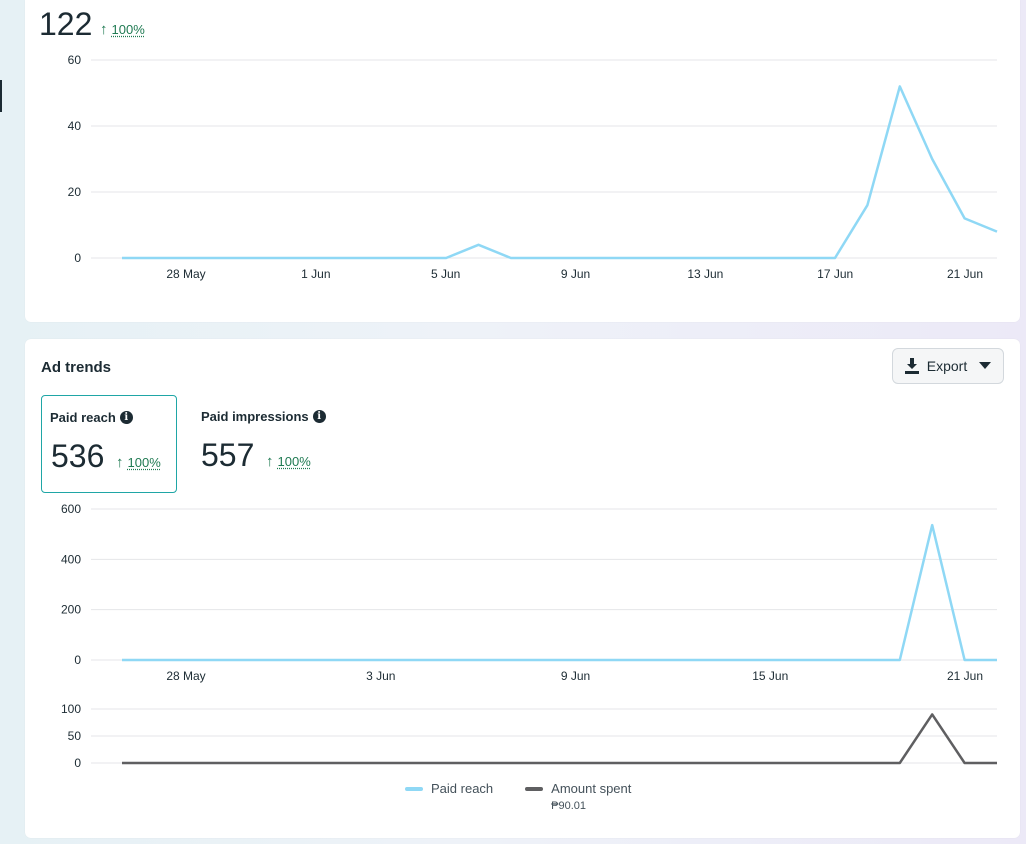 Image resolution: width=1026 pixels, height=844 pixels. What do you see at coordinates (75, 192) in the screenshot?
I see `y-tick-label: 20` at bounding box center [75, 192].